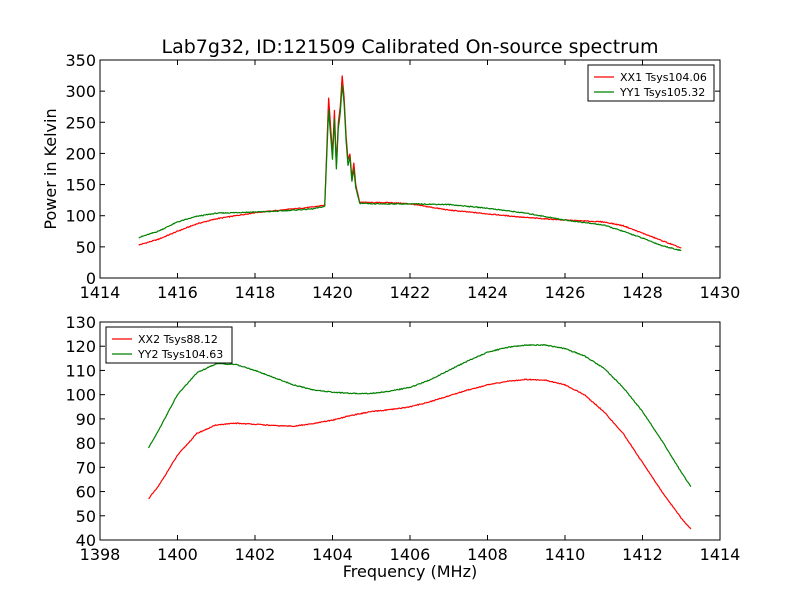 This screenshot has height=600, width=800. Describe the element at coordinates (178, 339) in the screenshot. I see `bottom-legend-entry-1: XX2 Tsys88.12` at that location.